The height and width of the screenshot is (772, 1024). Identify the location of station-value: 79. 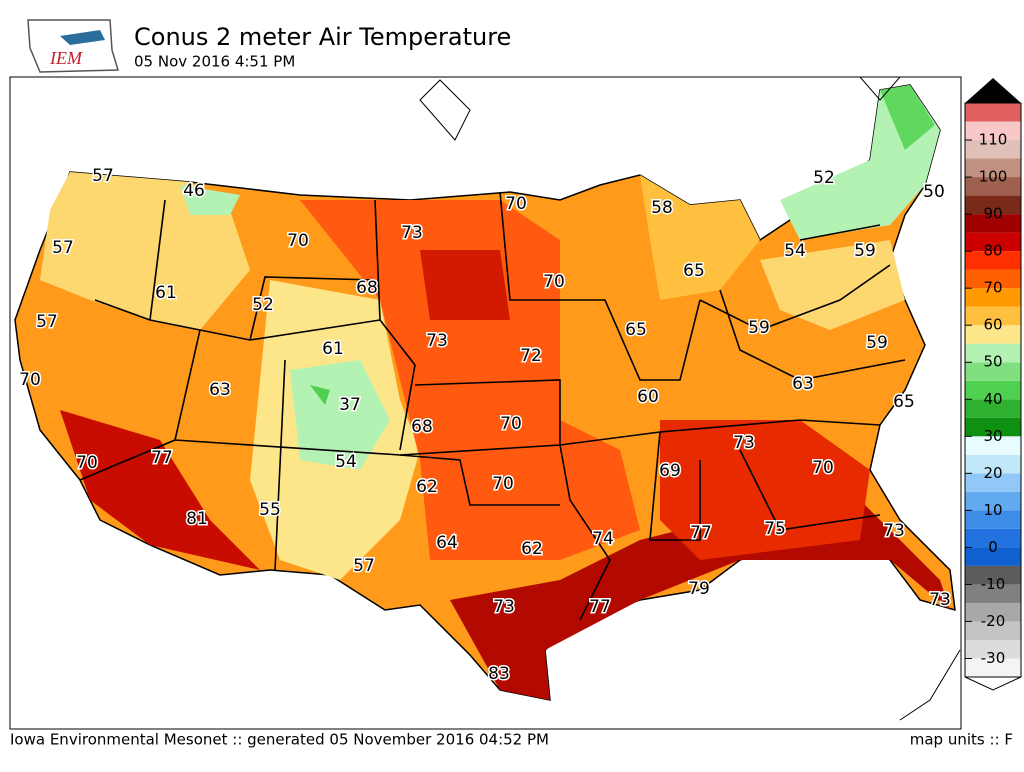
(699, 589).